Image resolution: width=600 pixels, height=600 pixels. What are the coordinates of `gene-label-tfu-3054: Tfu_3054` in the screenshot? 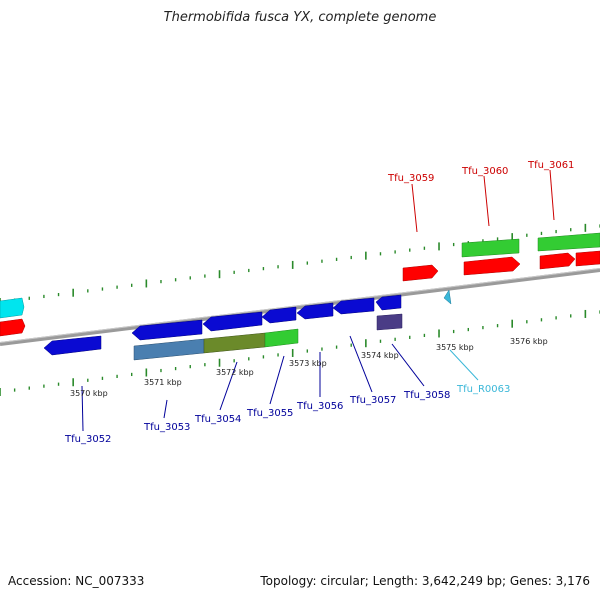 It's located at (217, 419).